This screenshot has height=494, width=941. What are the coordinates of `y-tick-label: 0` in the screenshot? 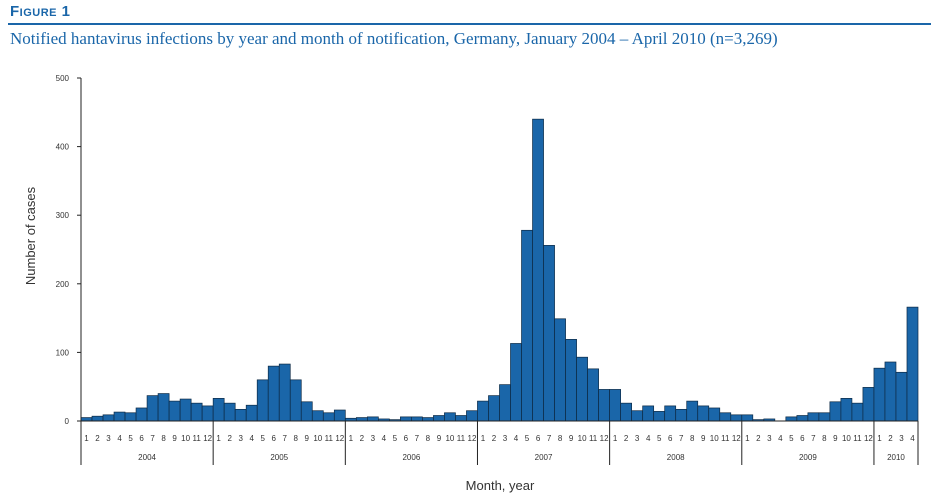 It's located at (67, 421).